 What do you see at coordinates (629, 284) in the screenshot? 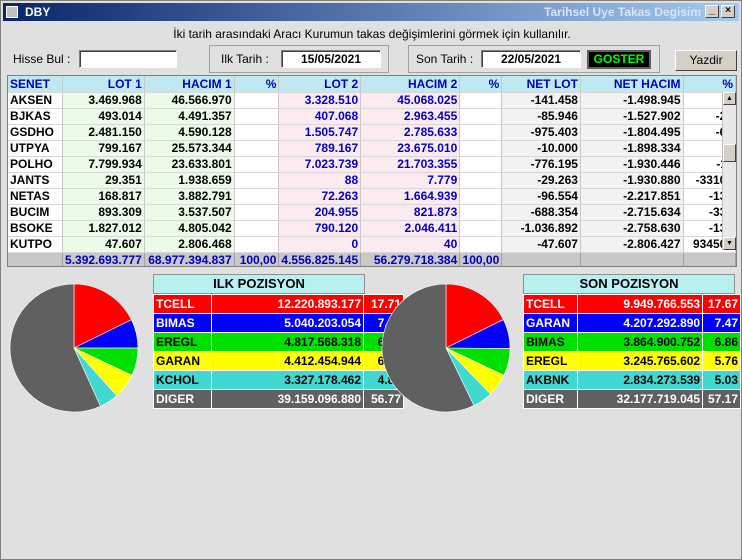
I see `last-position-title: SON POZISYON` at bounding box center [629, 284].